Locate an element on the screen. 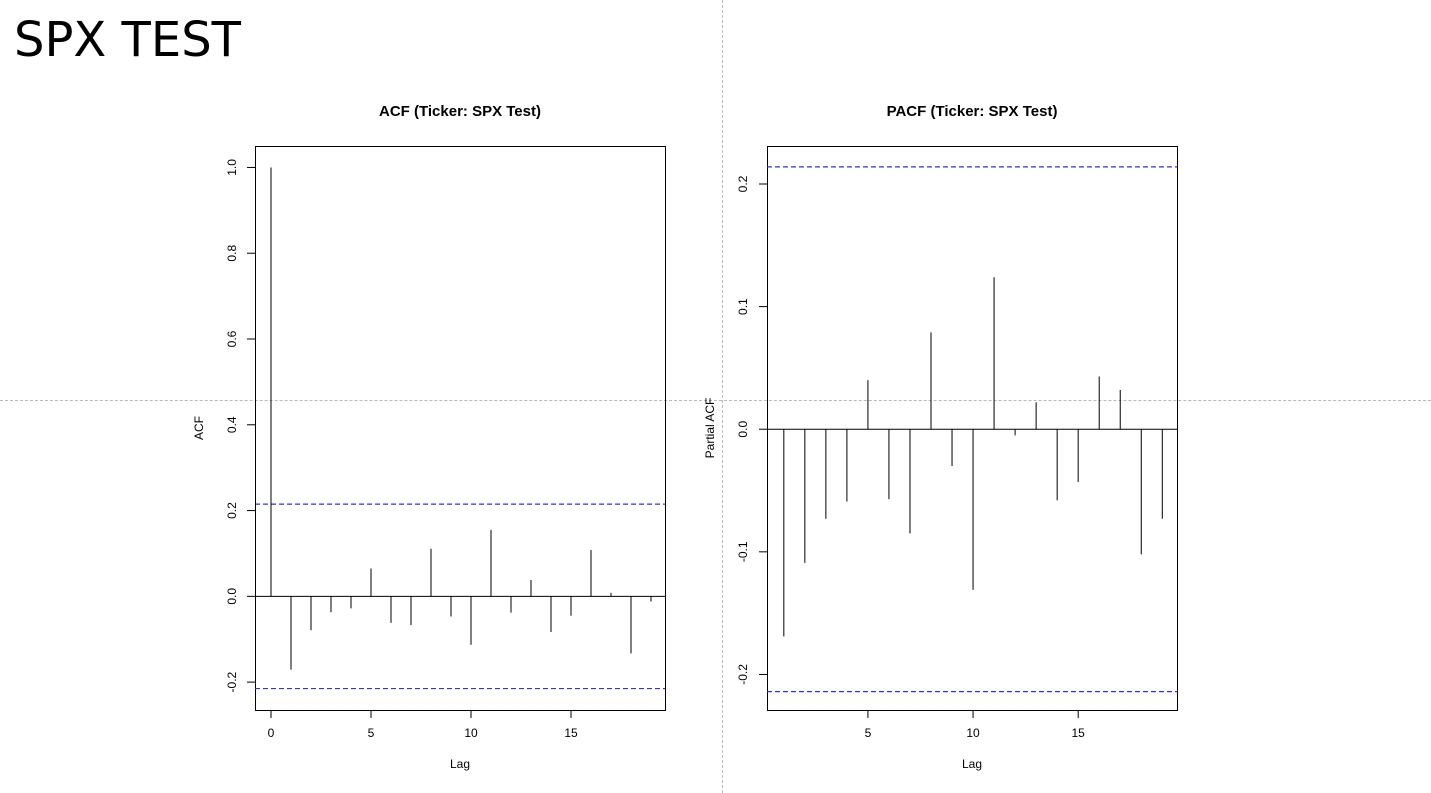  chart-title: PACF (Ticker: SPX Test) is located at coordinates (972, 111).